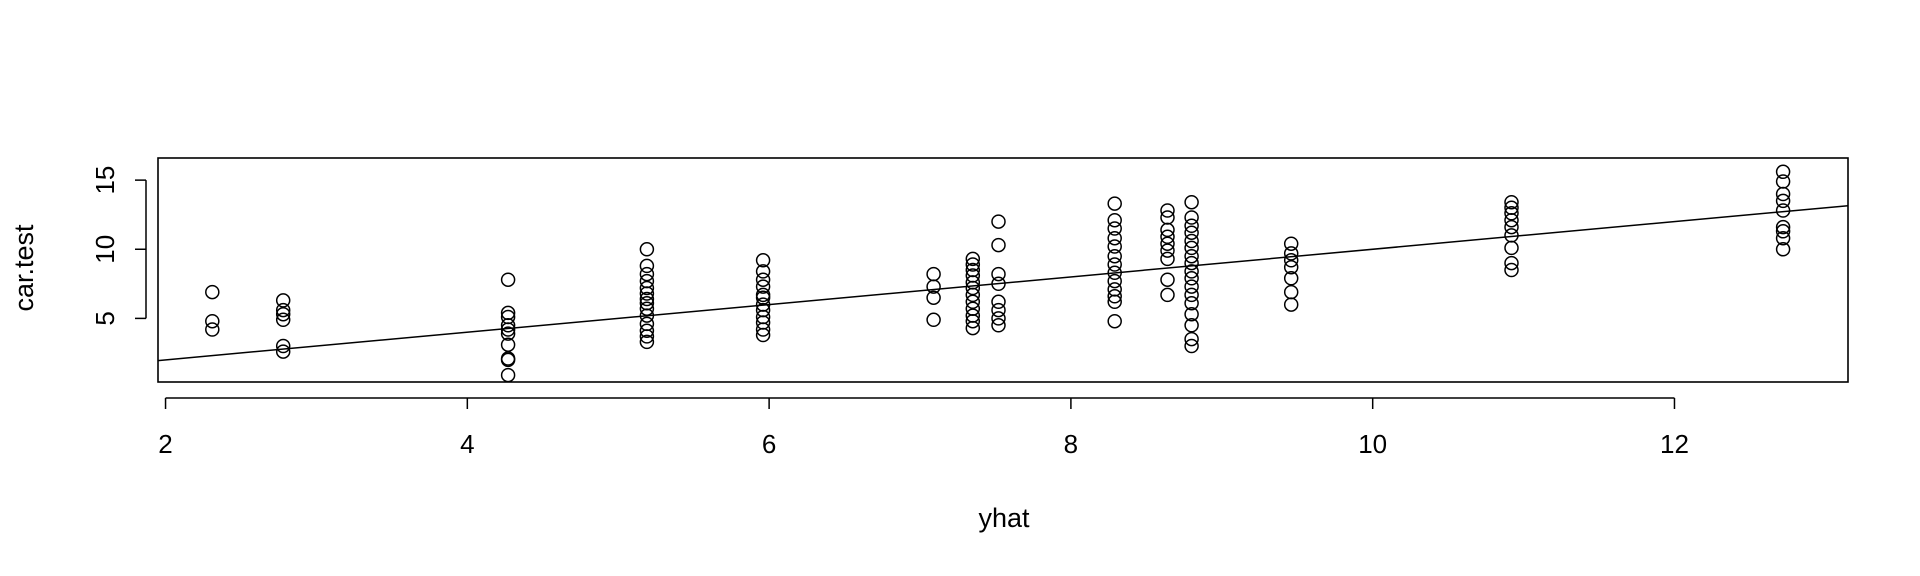  I want to click on x-tick-label: 12, so click(1674, 444).